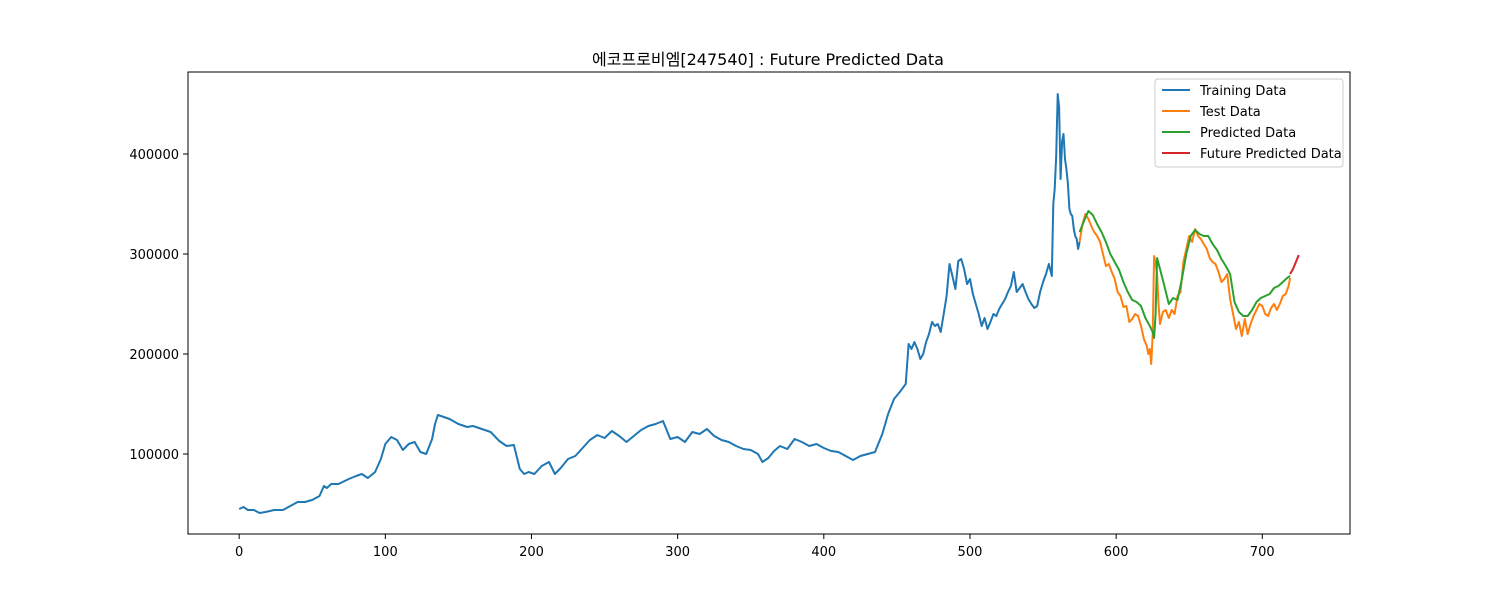 Image resolution: width=1500 pixels, height=600 pixels. Describe the element at coordinates (755, 547) in the screenshot. I see `x-axis: 0 100 200 300 400 500 600 700` at that location.